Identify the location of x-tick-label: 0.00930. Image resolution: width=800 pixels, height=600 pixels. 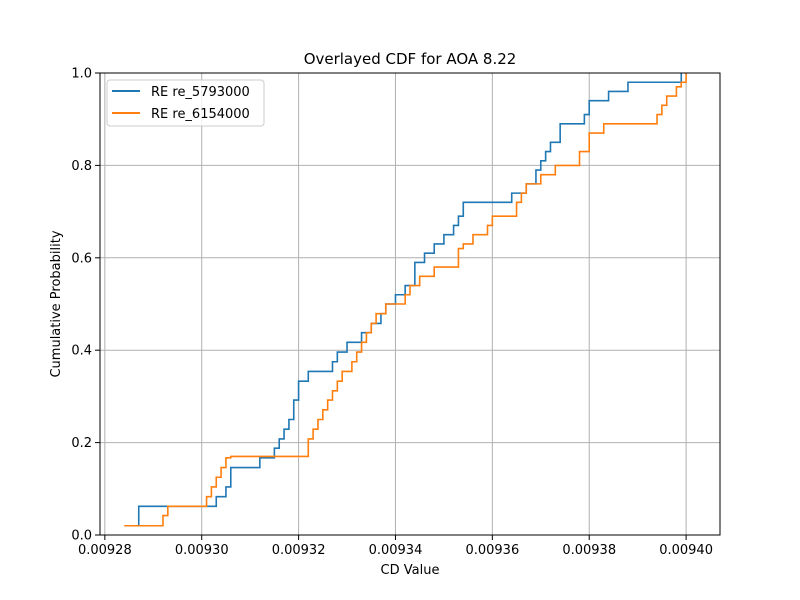
(202, 550).